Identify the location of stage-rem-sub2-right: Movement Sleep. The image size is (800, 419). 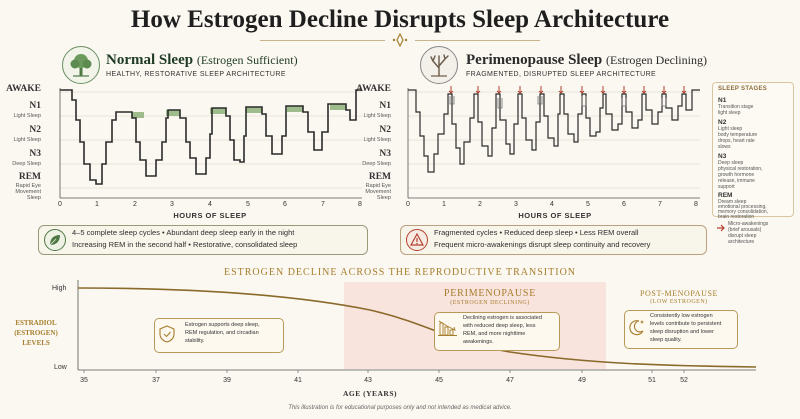
(378, 195).